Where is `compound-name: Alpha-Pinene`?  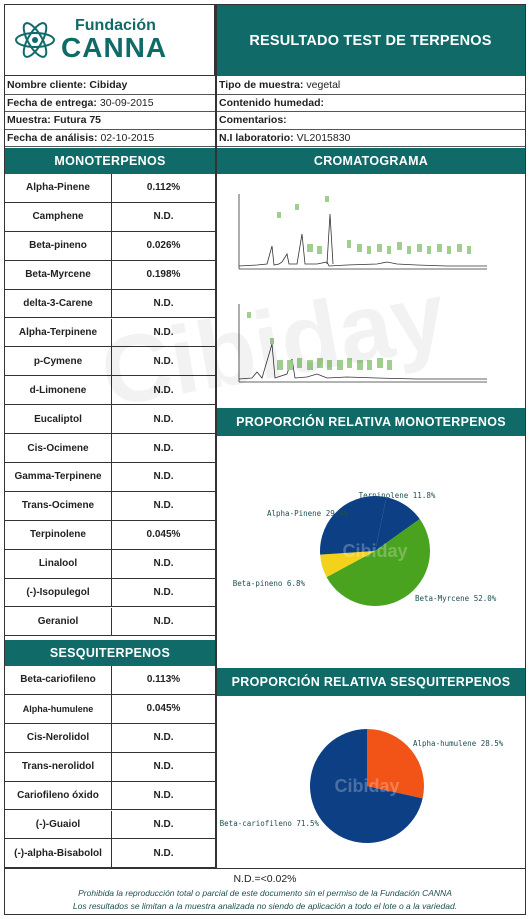
compound-name: Alpha-Pinene is located at coordinates (58, 188).